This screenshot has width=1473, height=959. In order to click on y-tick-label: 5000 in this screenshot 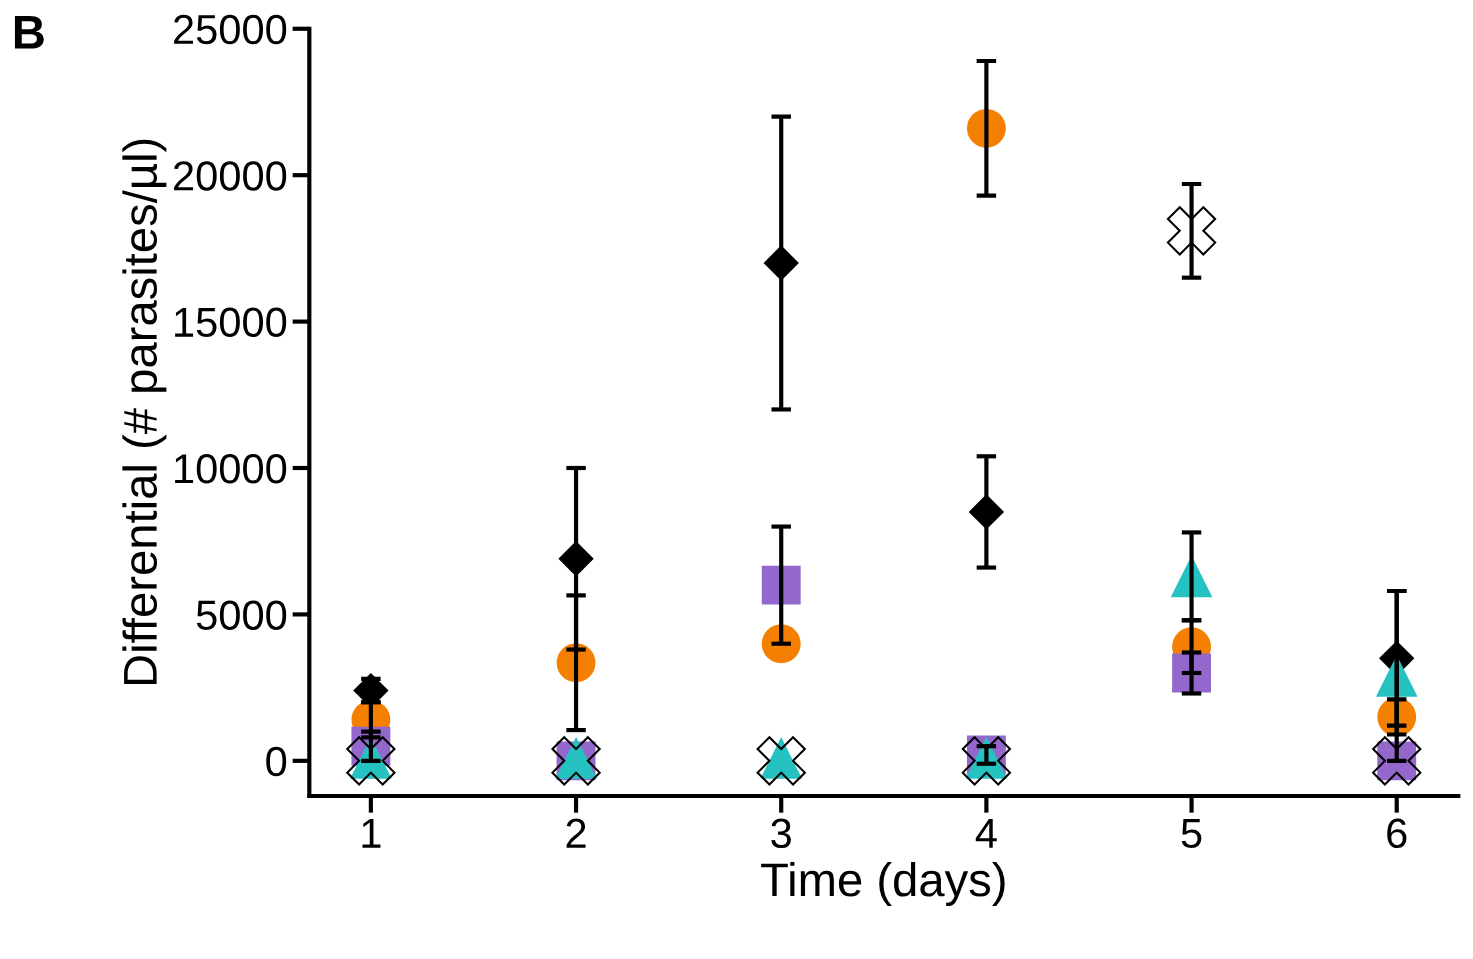, I will do `click(241, 615)`.